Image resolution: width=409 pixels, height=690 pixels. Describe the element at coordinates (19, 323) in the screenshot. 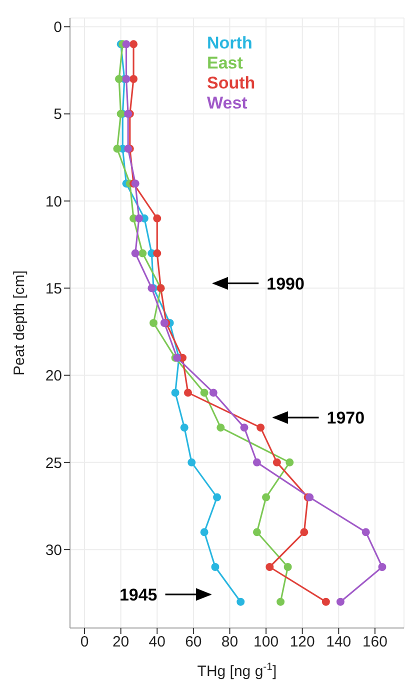

I see `y-axis-title: Peat depth [cm]` at that location.